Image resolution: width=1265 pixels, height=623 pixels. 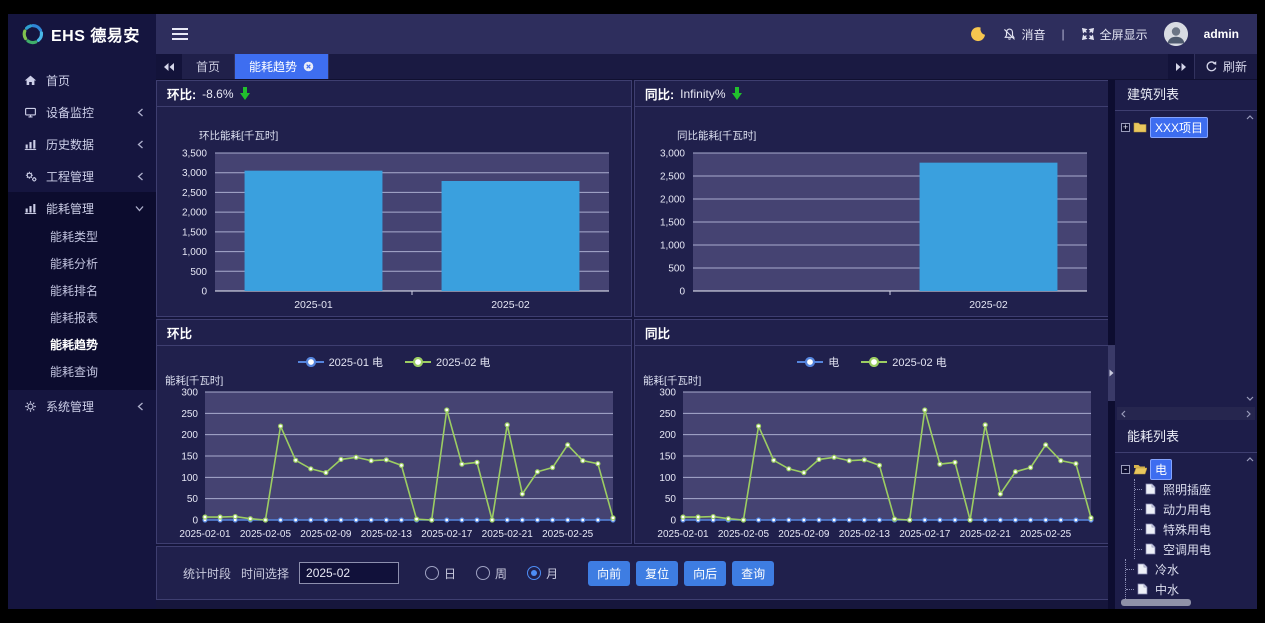 I want to click on sidebar-subitem-energy-trend: 能耗趋势, so click(x=74, y=345).